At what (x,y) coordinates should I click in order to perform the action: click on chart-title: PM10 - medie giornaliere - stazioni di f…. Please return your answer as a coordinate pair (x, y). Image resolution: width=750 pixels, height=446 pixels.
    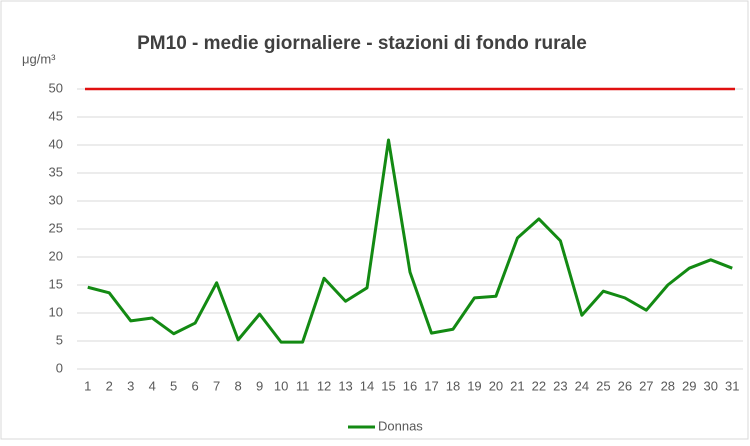
    Looking at the image, I should click on (362, 43).